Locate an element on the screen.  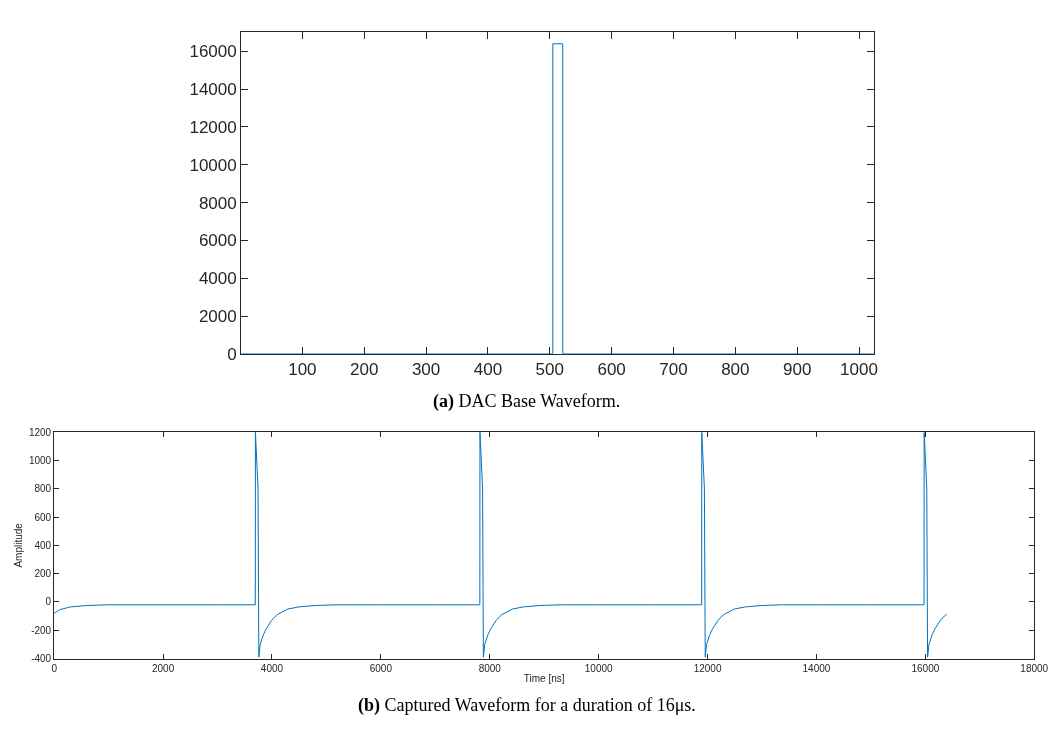
x-tick-label: 700 is located at coordinates (673, 370).